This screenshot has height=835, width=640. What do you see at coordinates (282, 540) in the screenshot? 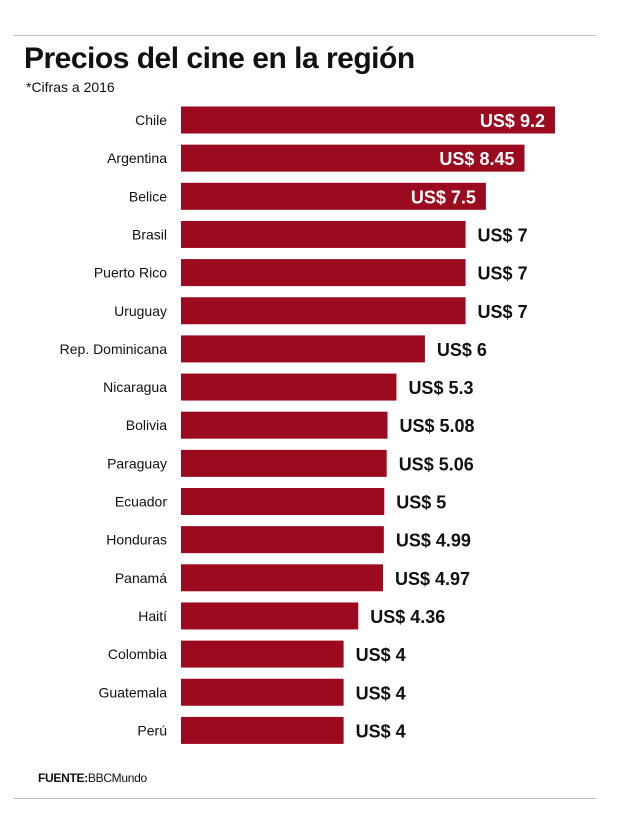
I see `bar-honduras` at bounding box center [282, 540].